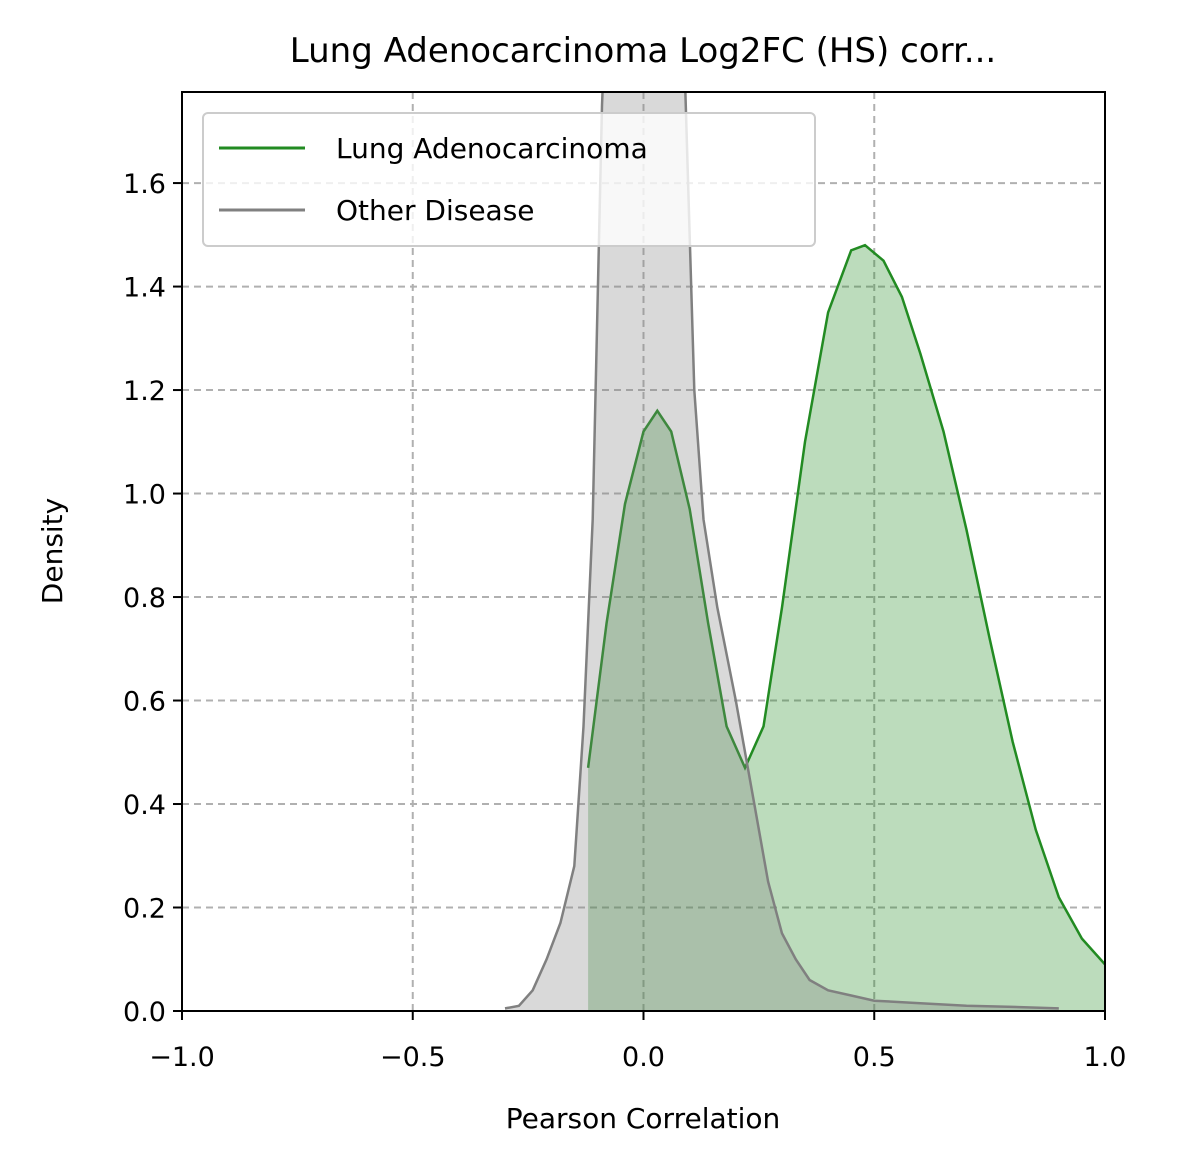  Describe the element at coordinates (144, 184) in the screenshot. I see `y-tick-label: 1.6` at that location.